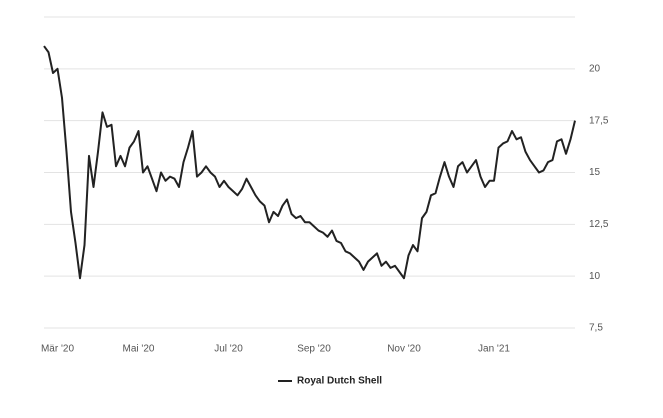 This screenshot has height=418, width=663. Describe the element at coordinates (57, 349) in the screenshot. I see `x-tick-label: Mär '20` at that location.